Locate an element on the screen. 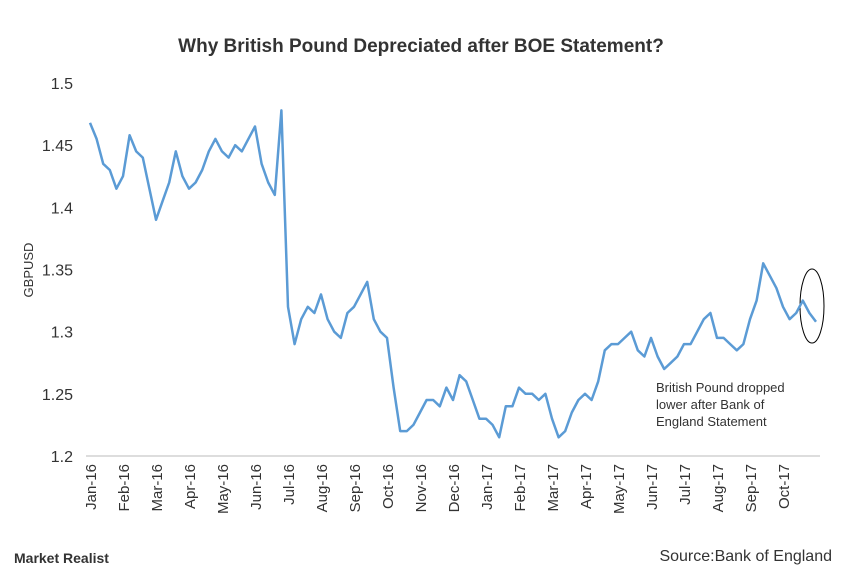  x-tick-label: Jan-16 is located at coordinates (91, 487).